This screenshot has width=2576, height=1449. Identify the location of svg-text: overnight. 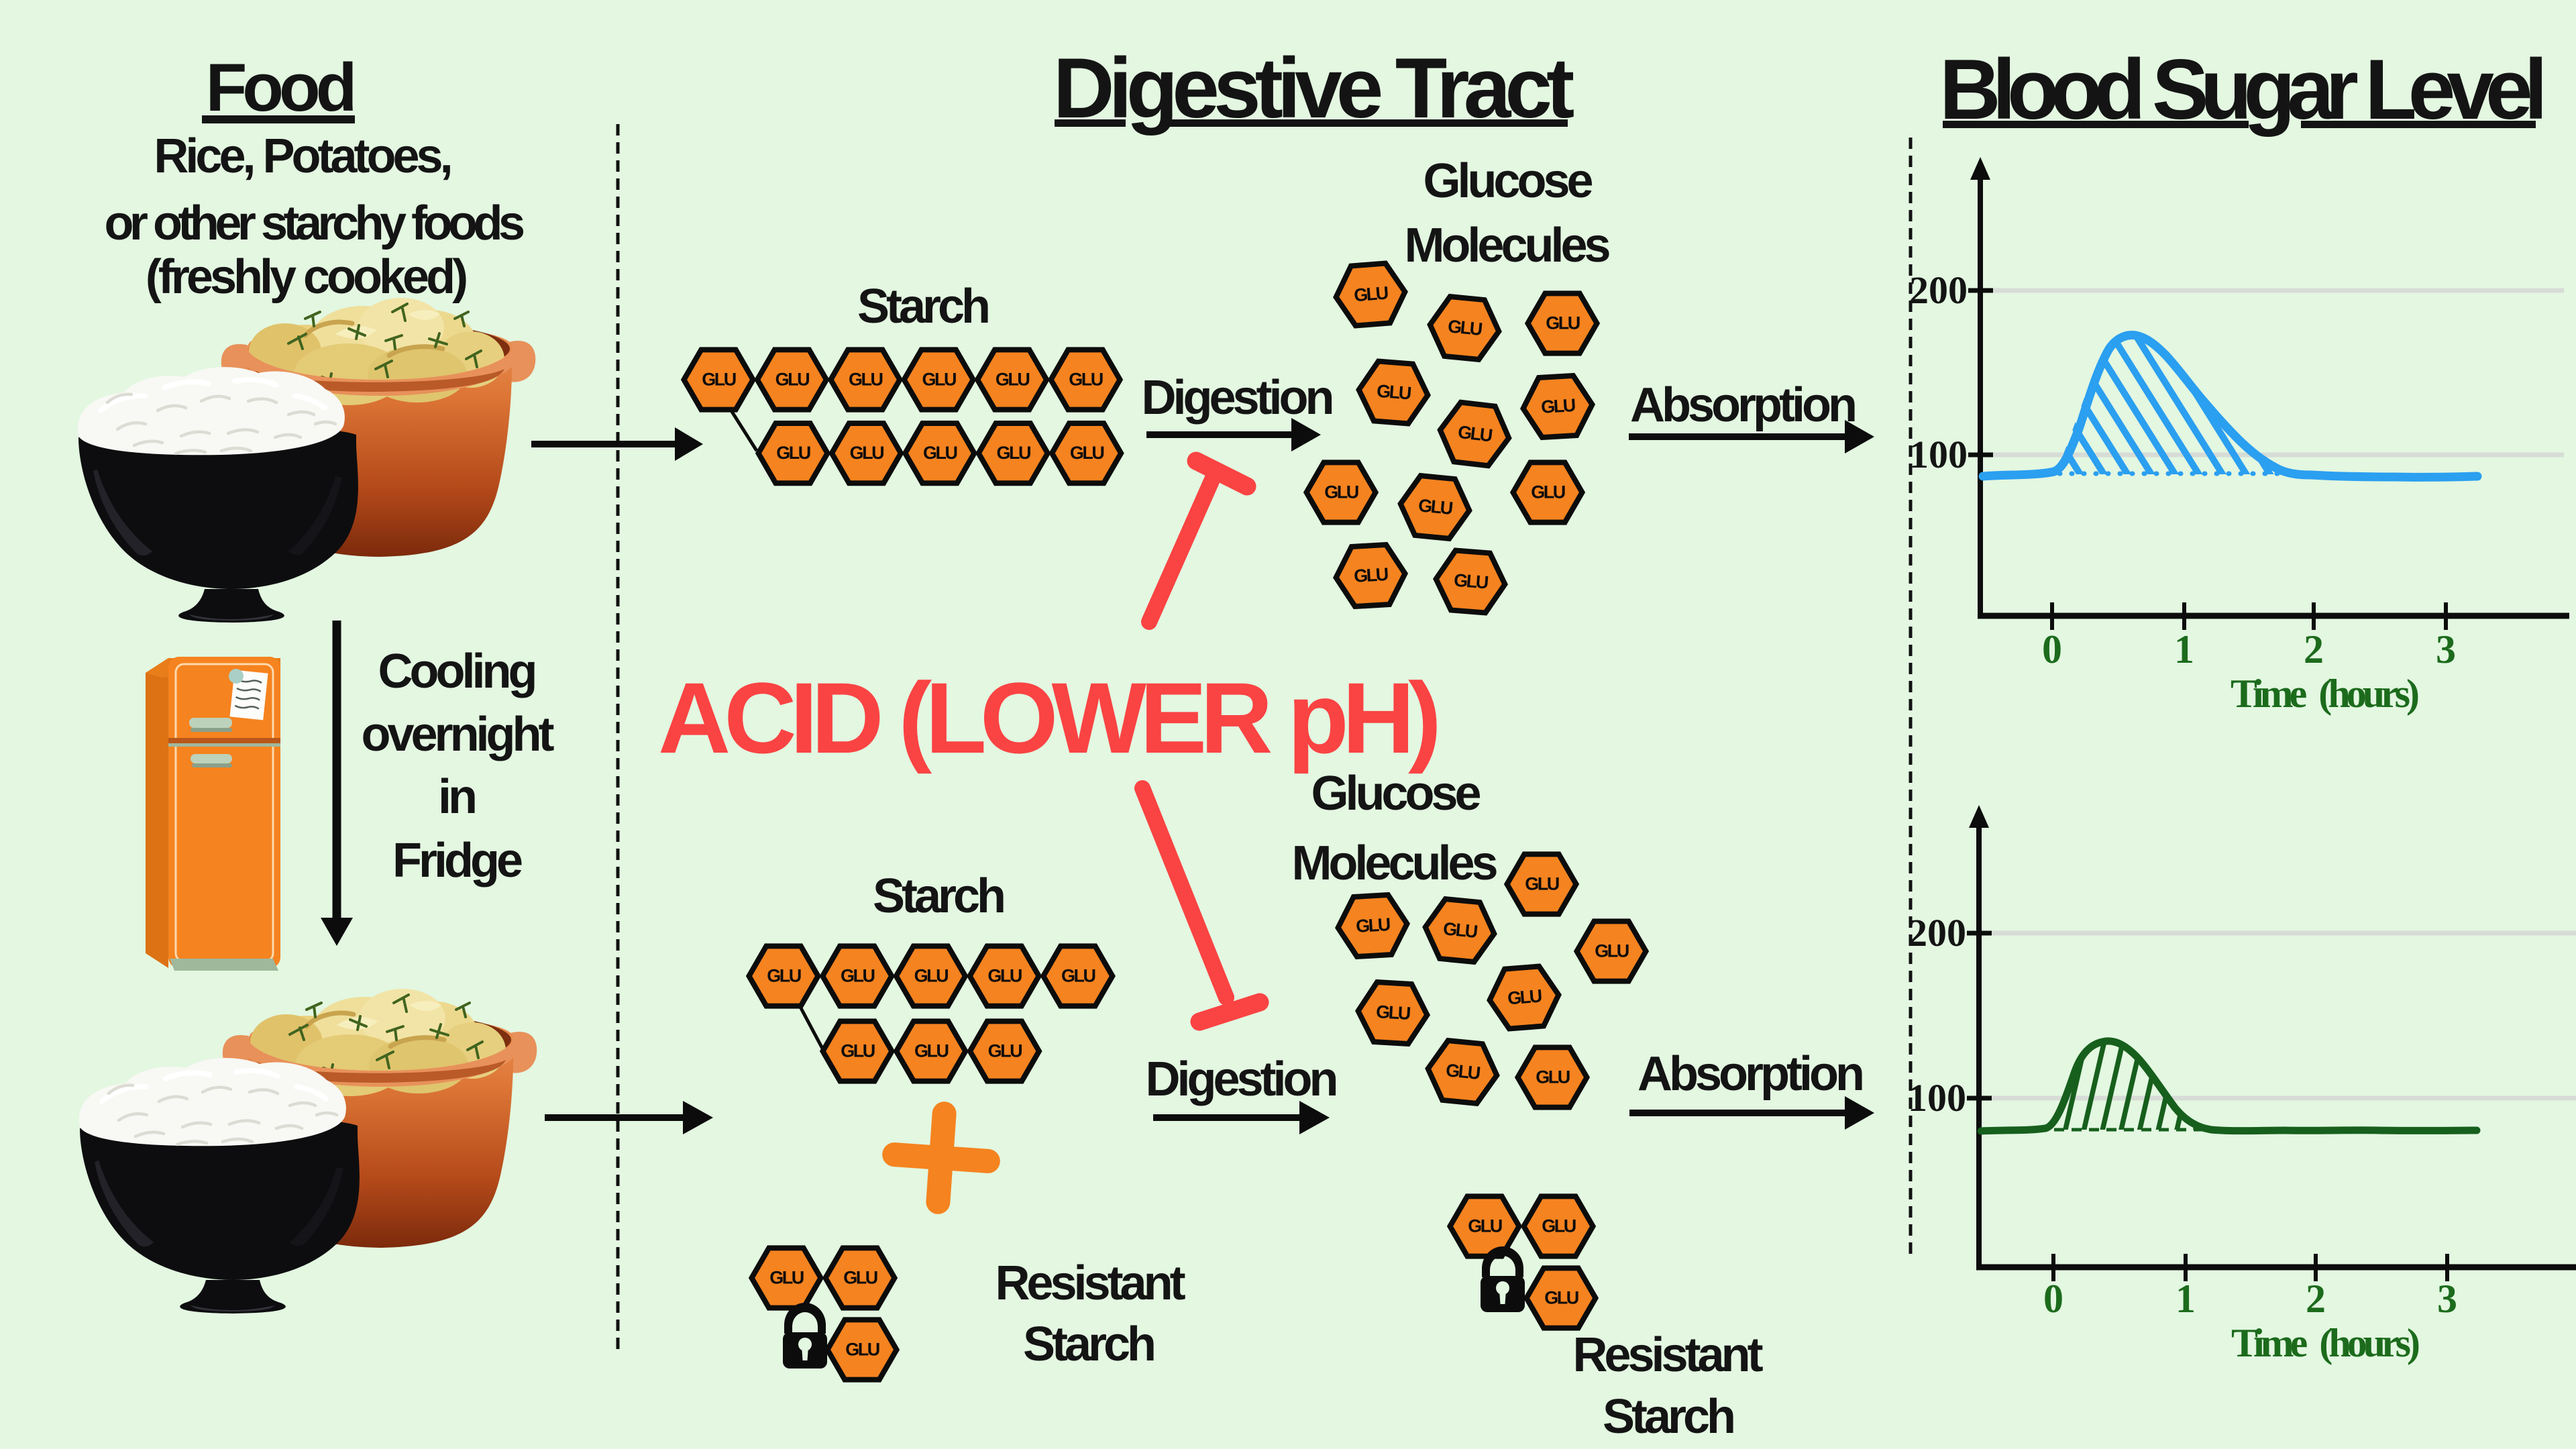
(457, 734).